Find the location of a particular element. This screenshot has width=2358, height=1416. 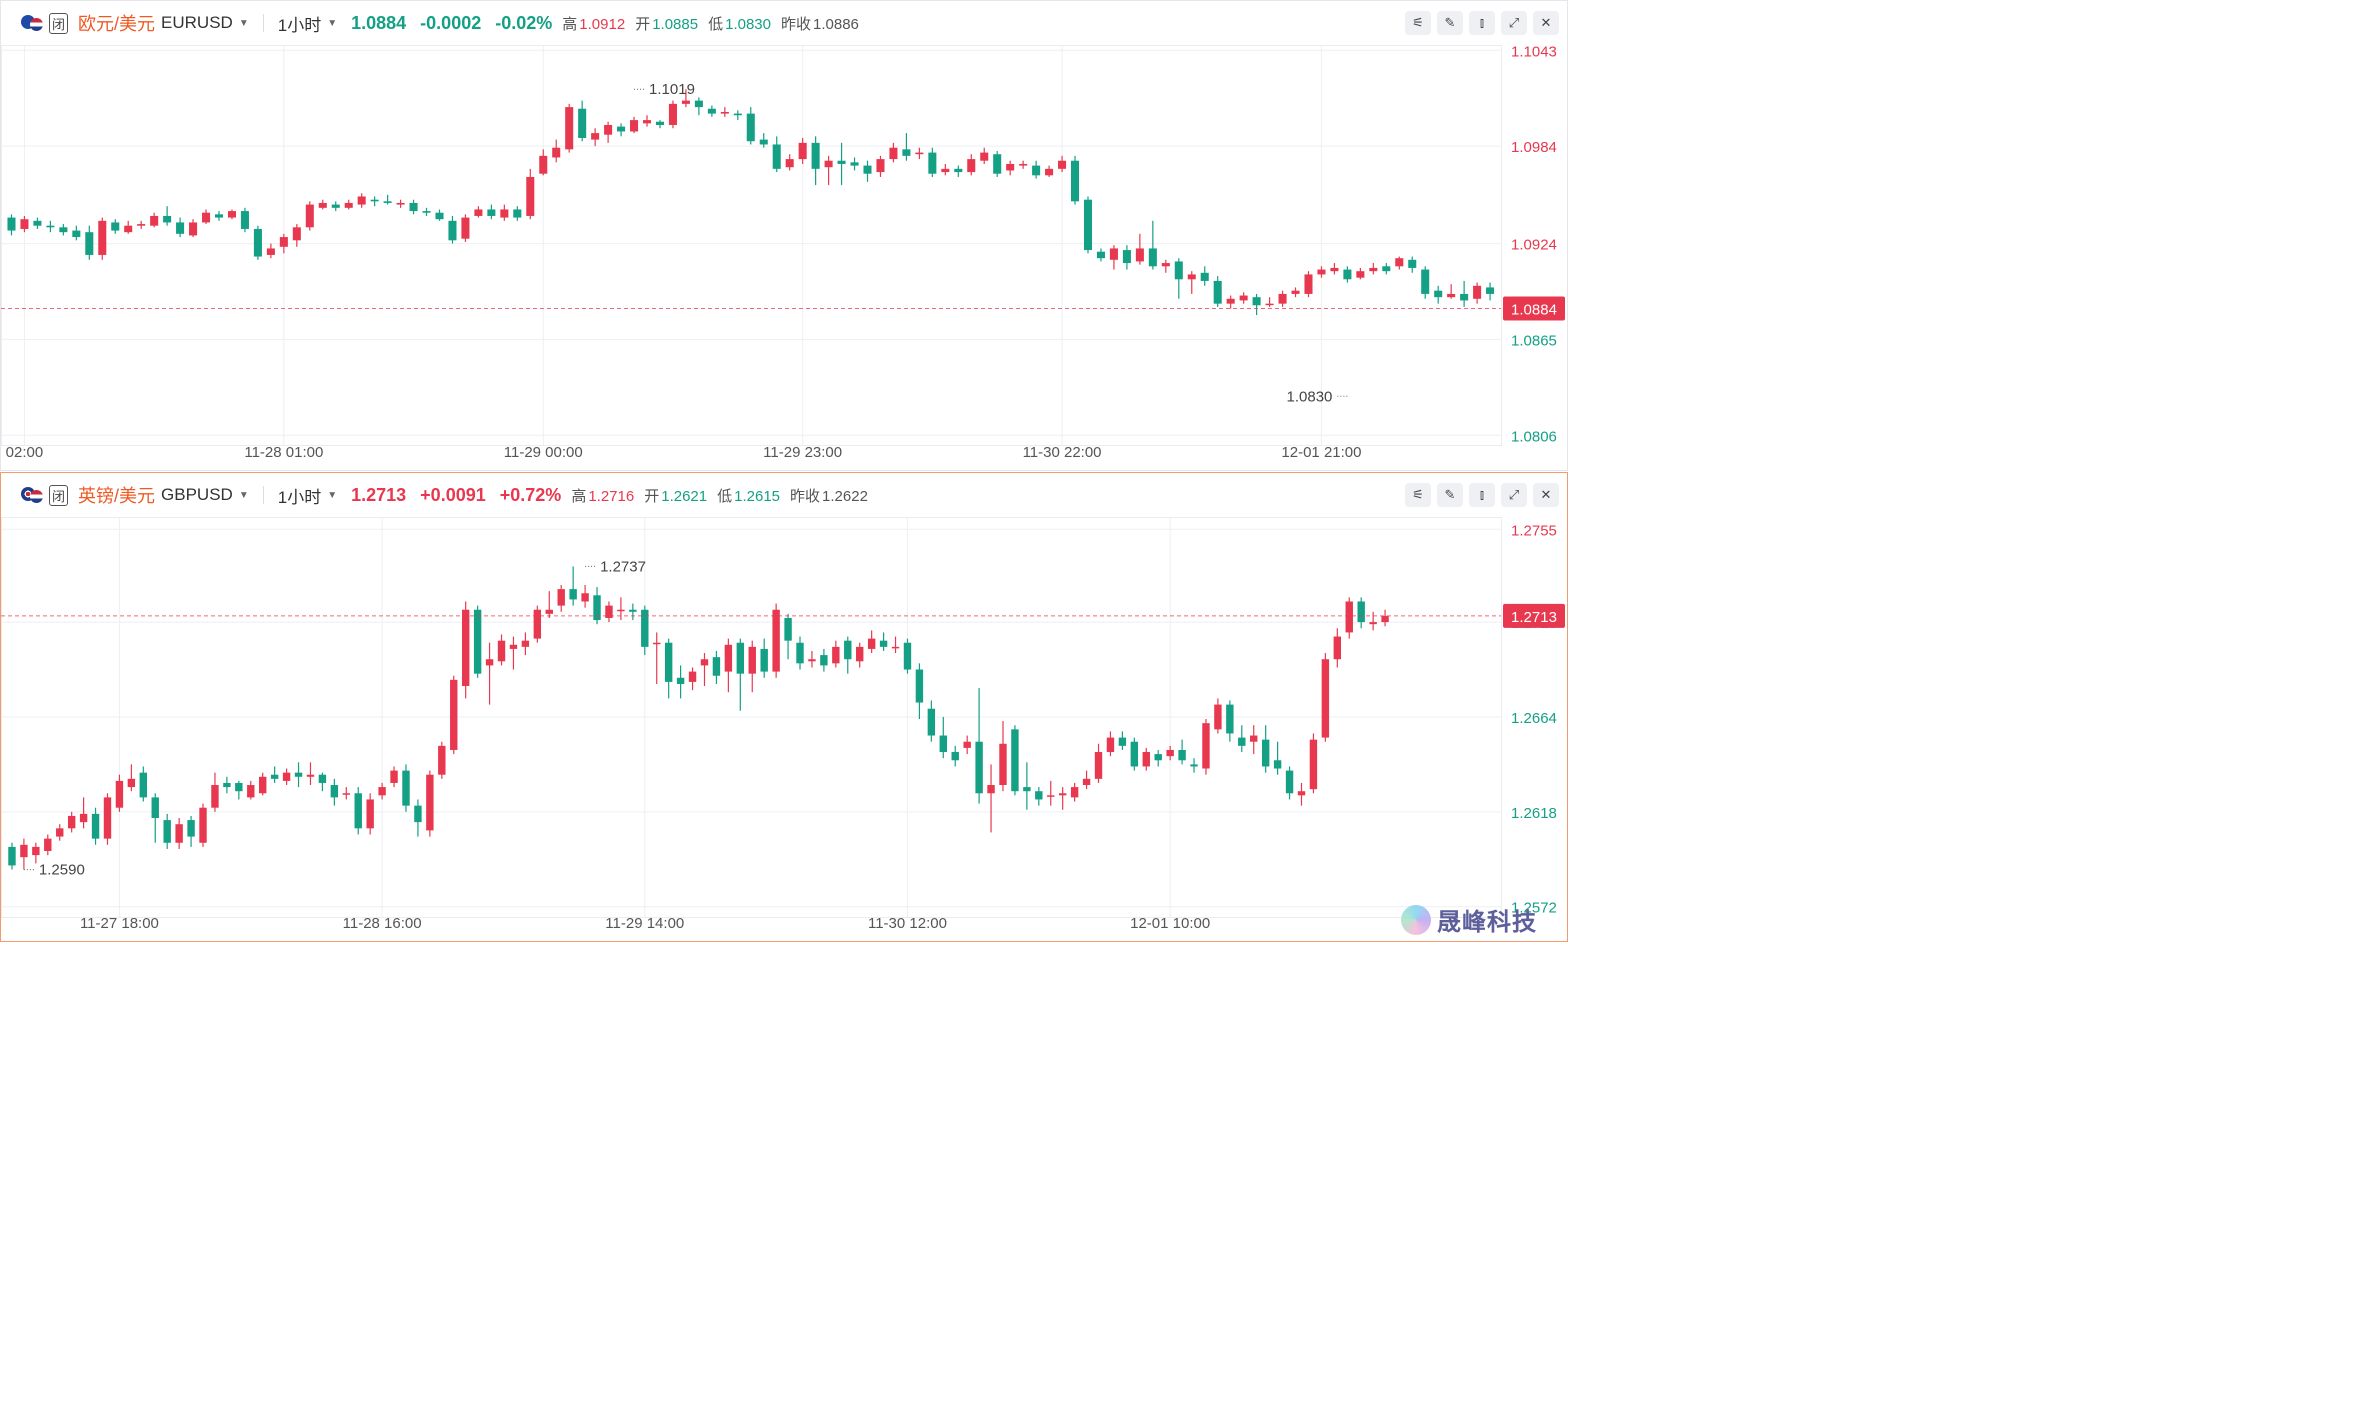

symbol-code: GBPUSD is located at coordinates (197, 494).